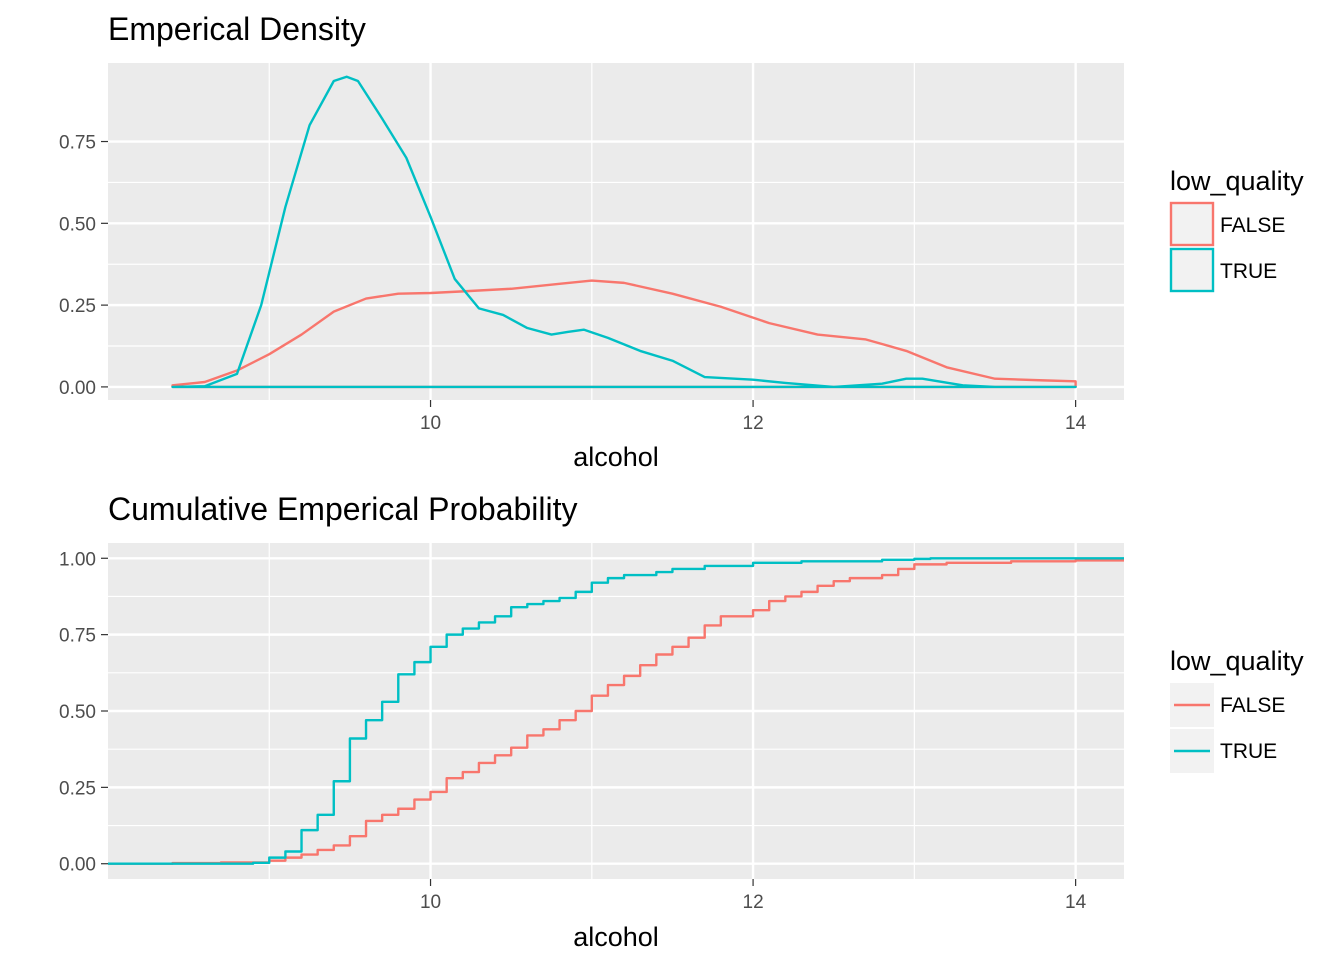  Describe the element at coordinates (77, 559) in the screenshot. I see `y-tick-label: 1.00` at that location.